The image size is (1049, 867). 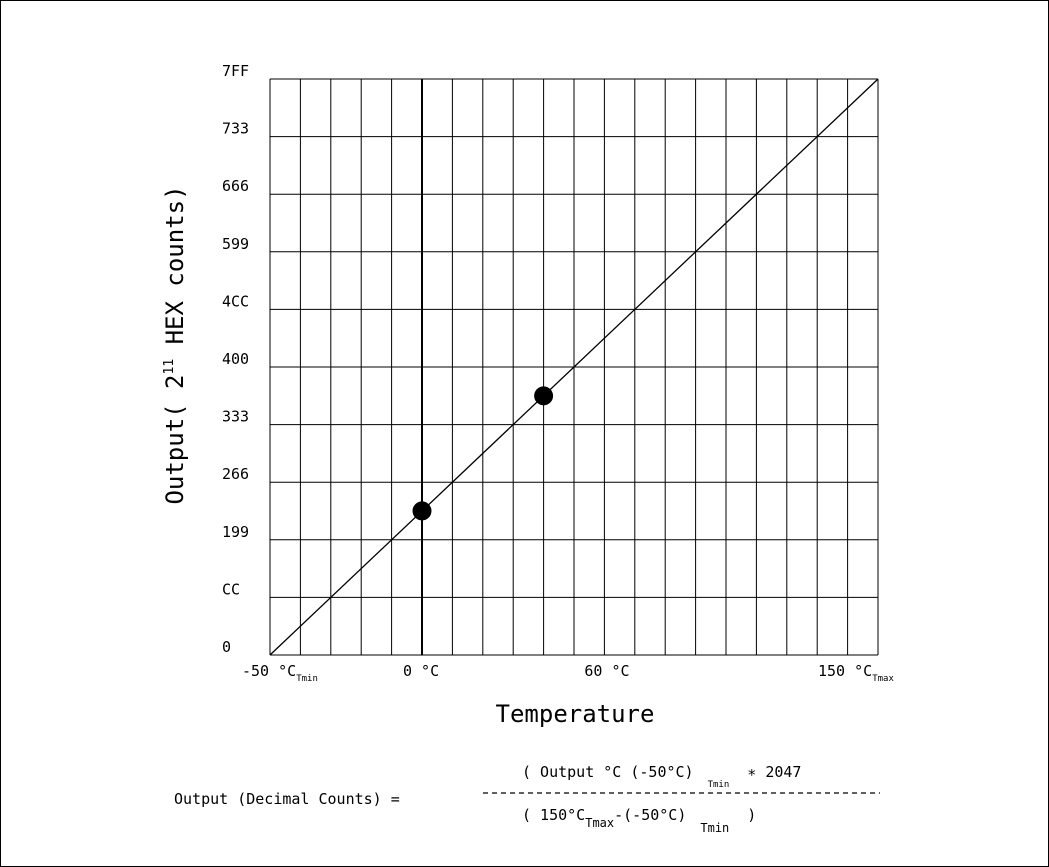 I want to click on chart-points, so click(x=483, y=453).